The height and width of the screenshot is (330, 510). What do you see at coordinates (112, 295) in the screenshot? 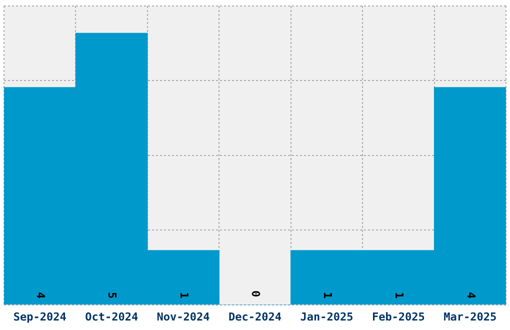
I see `data-label: 5` at bounding box center [112, 295].